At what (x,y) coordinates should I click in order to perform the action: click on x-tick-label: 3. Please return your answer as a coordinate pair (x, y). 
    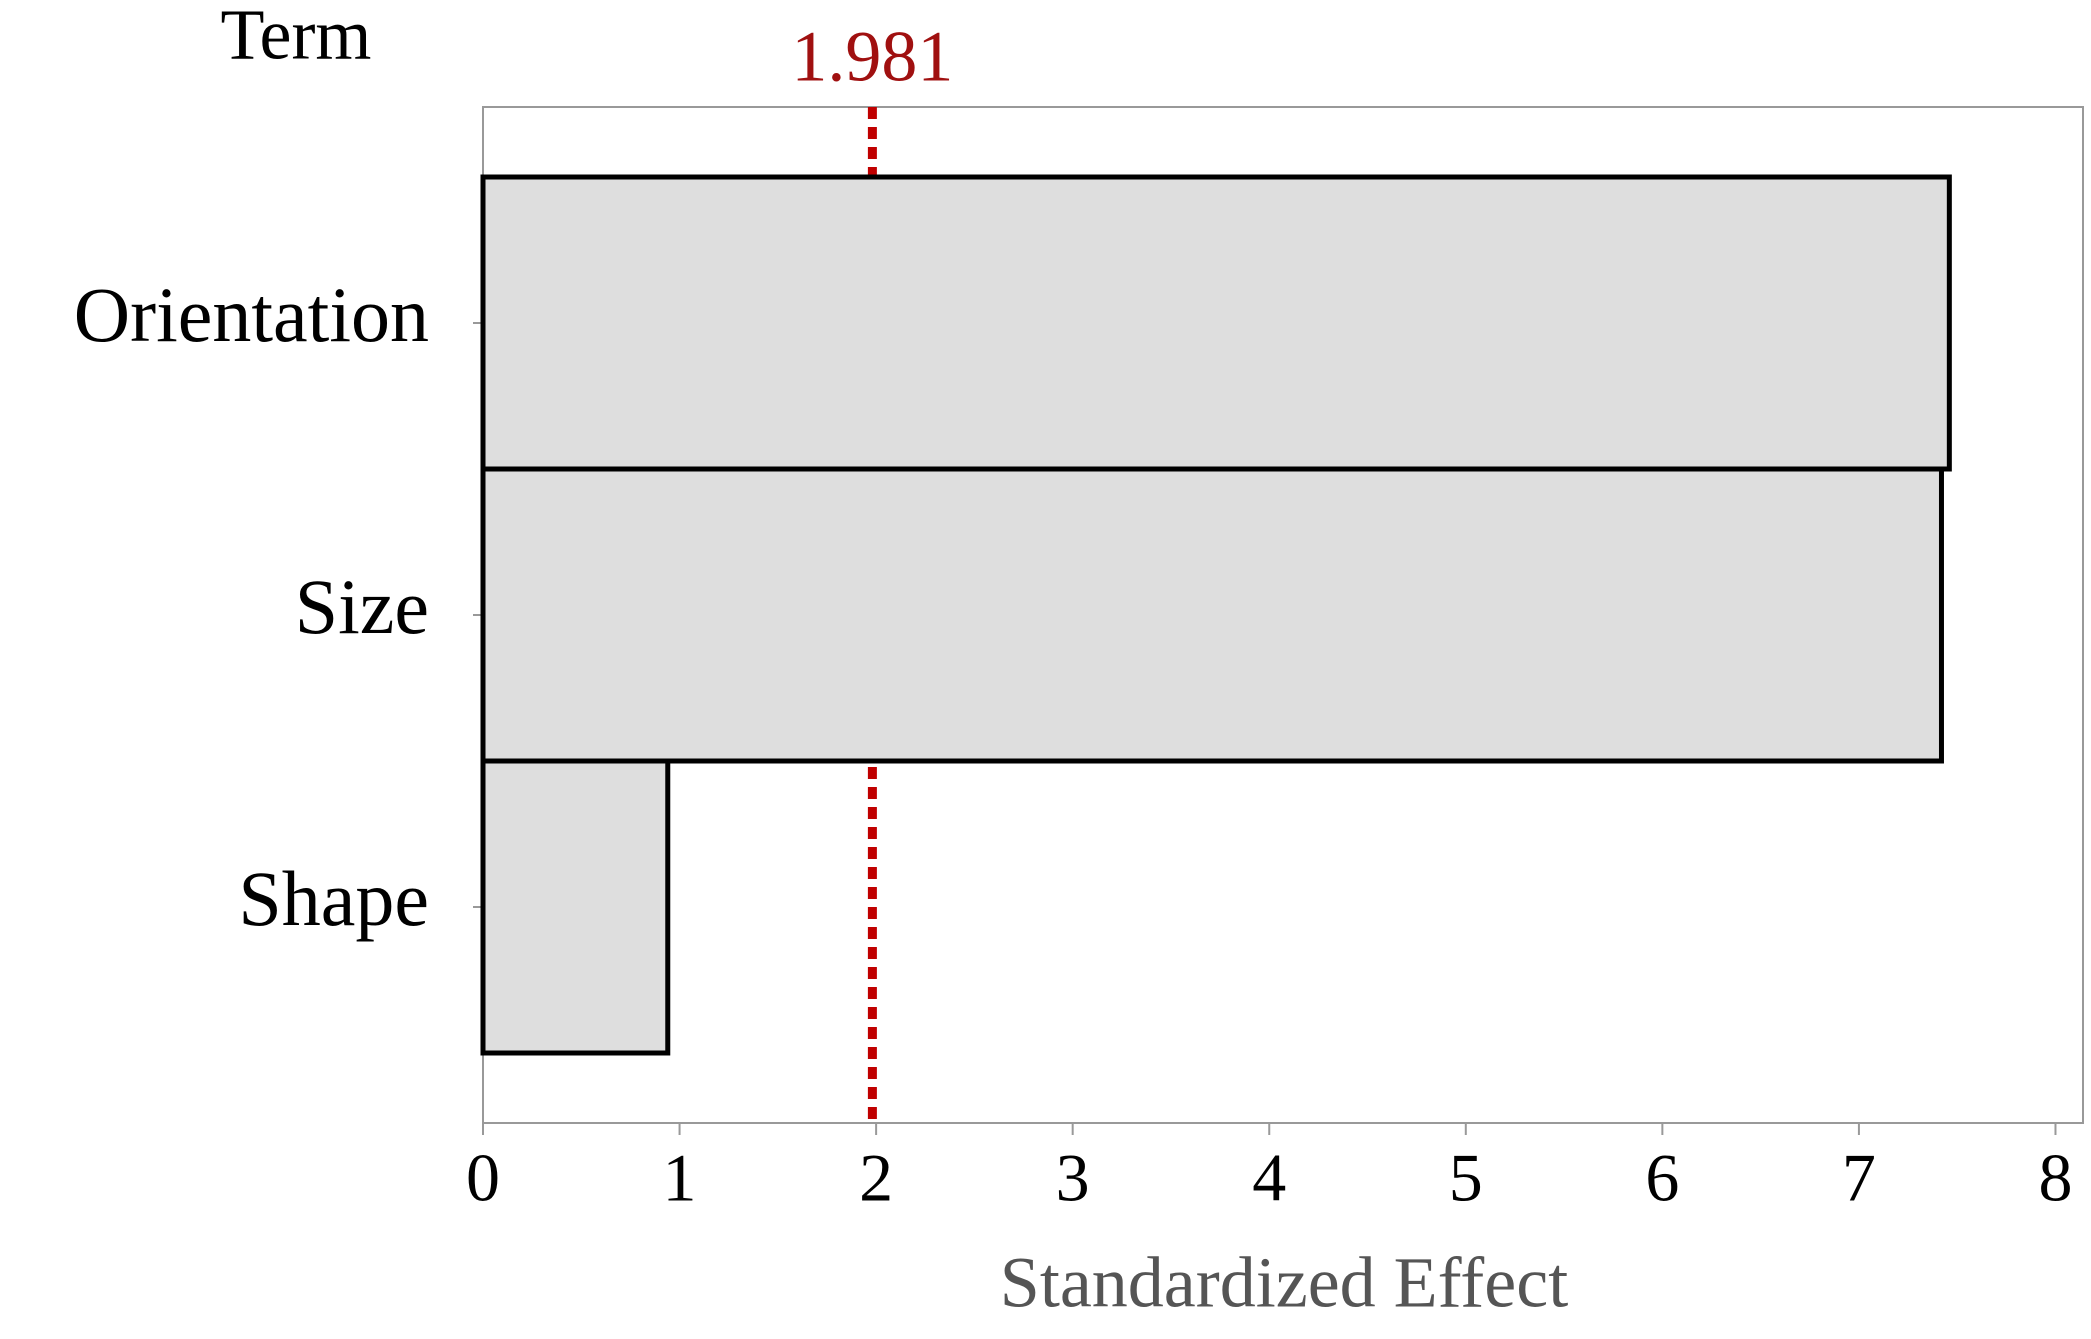
    Looking at the image, I should click on (1073, 1178).